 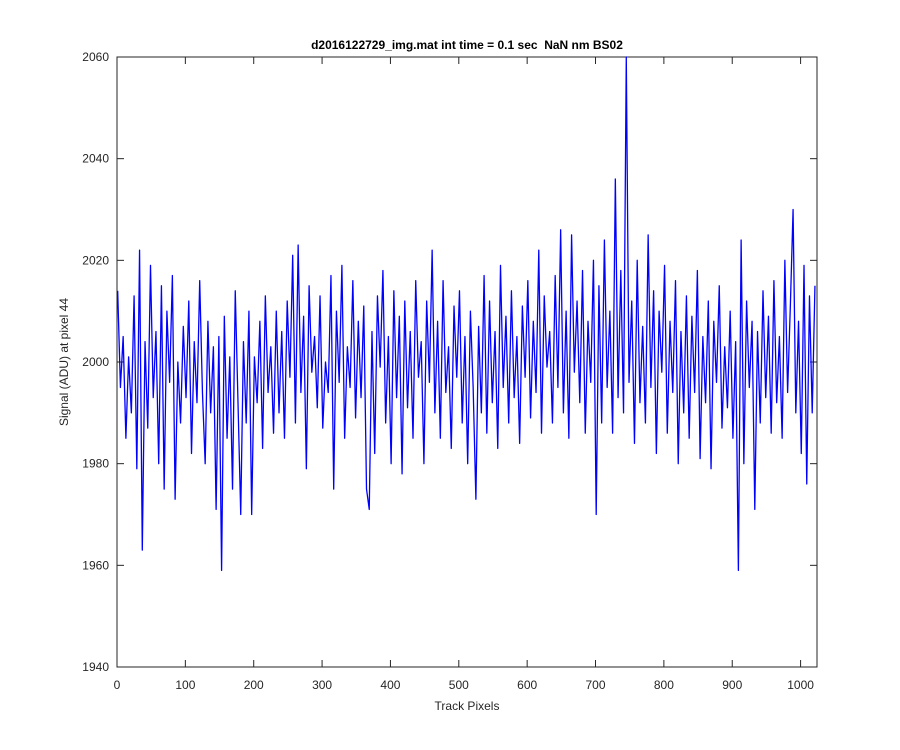 I want to click on x-tick-label: 200, so click(x=254, y=685).